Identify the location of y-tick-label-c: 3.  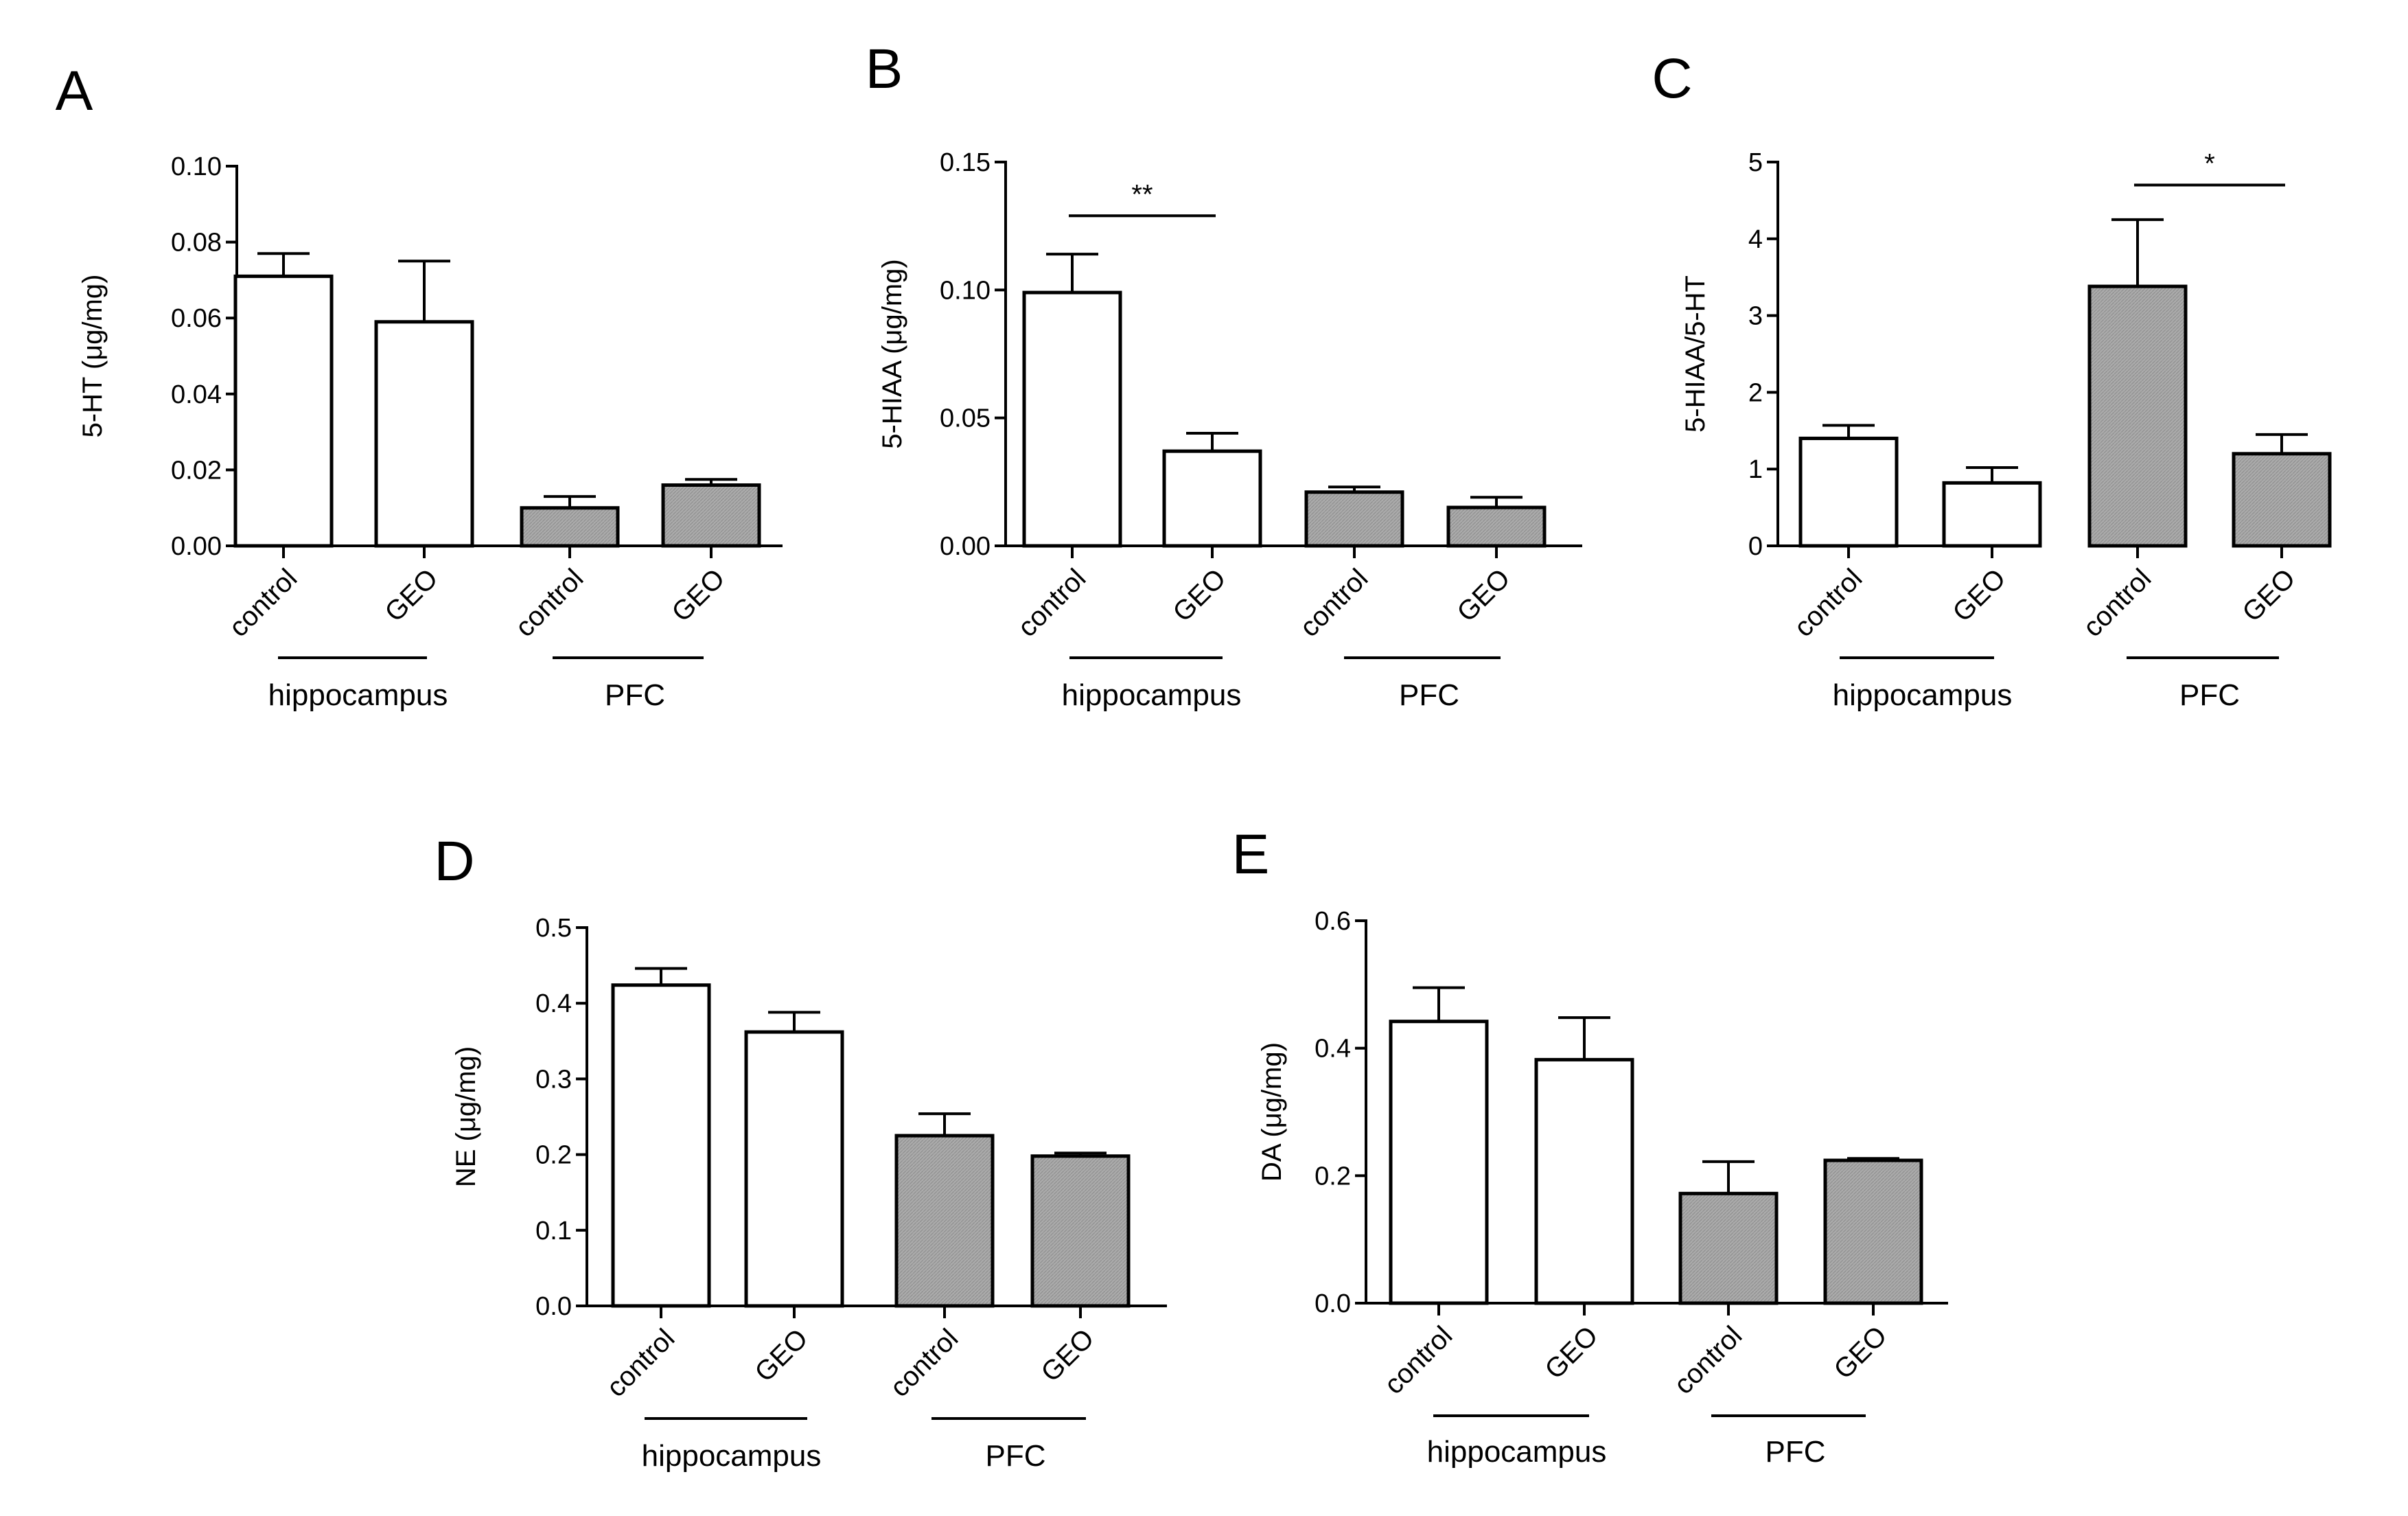
(1755, 317).